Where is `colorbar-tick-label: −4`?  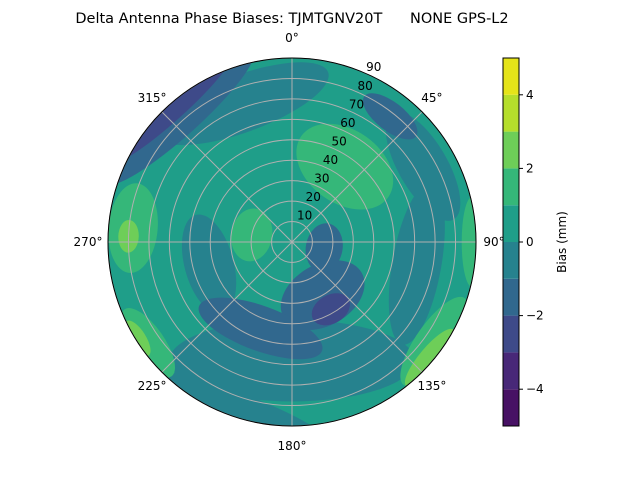
colorbar-tick-label: −4 is located at coordinates (535, 389).